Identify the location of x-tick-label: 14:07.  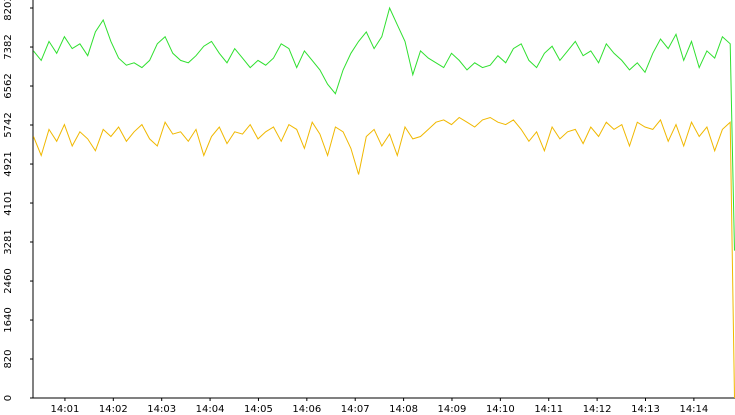
(355, 409).